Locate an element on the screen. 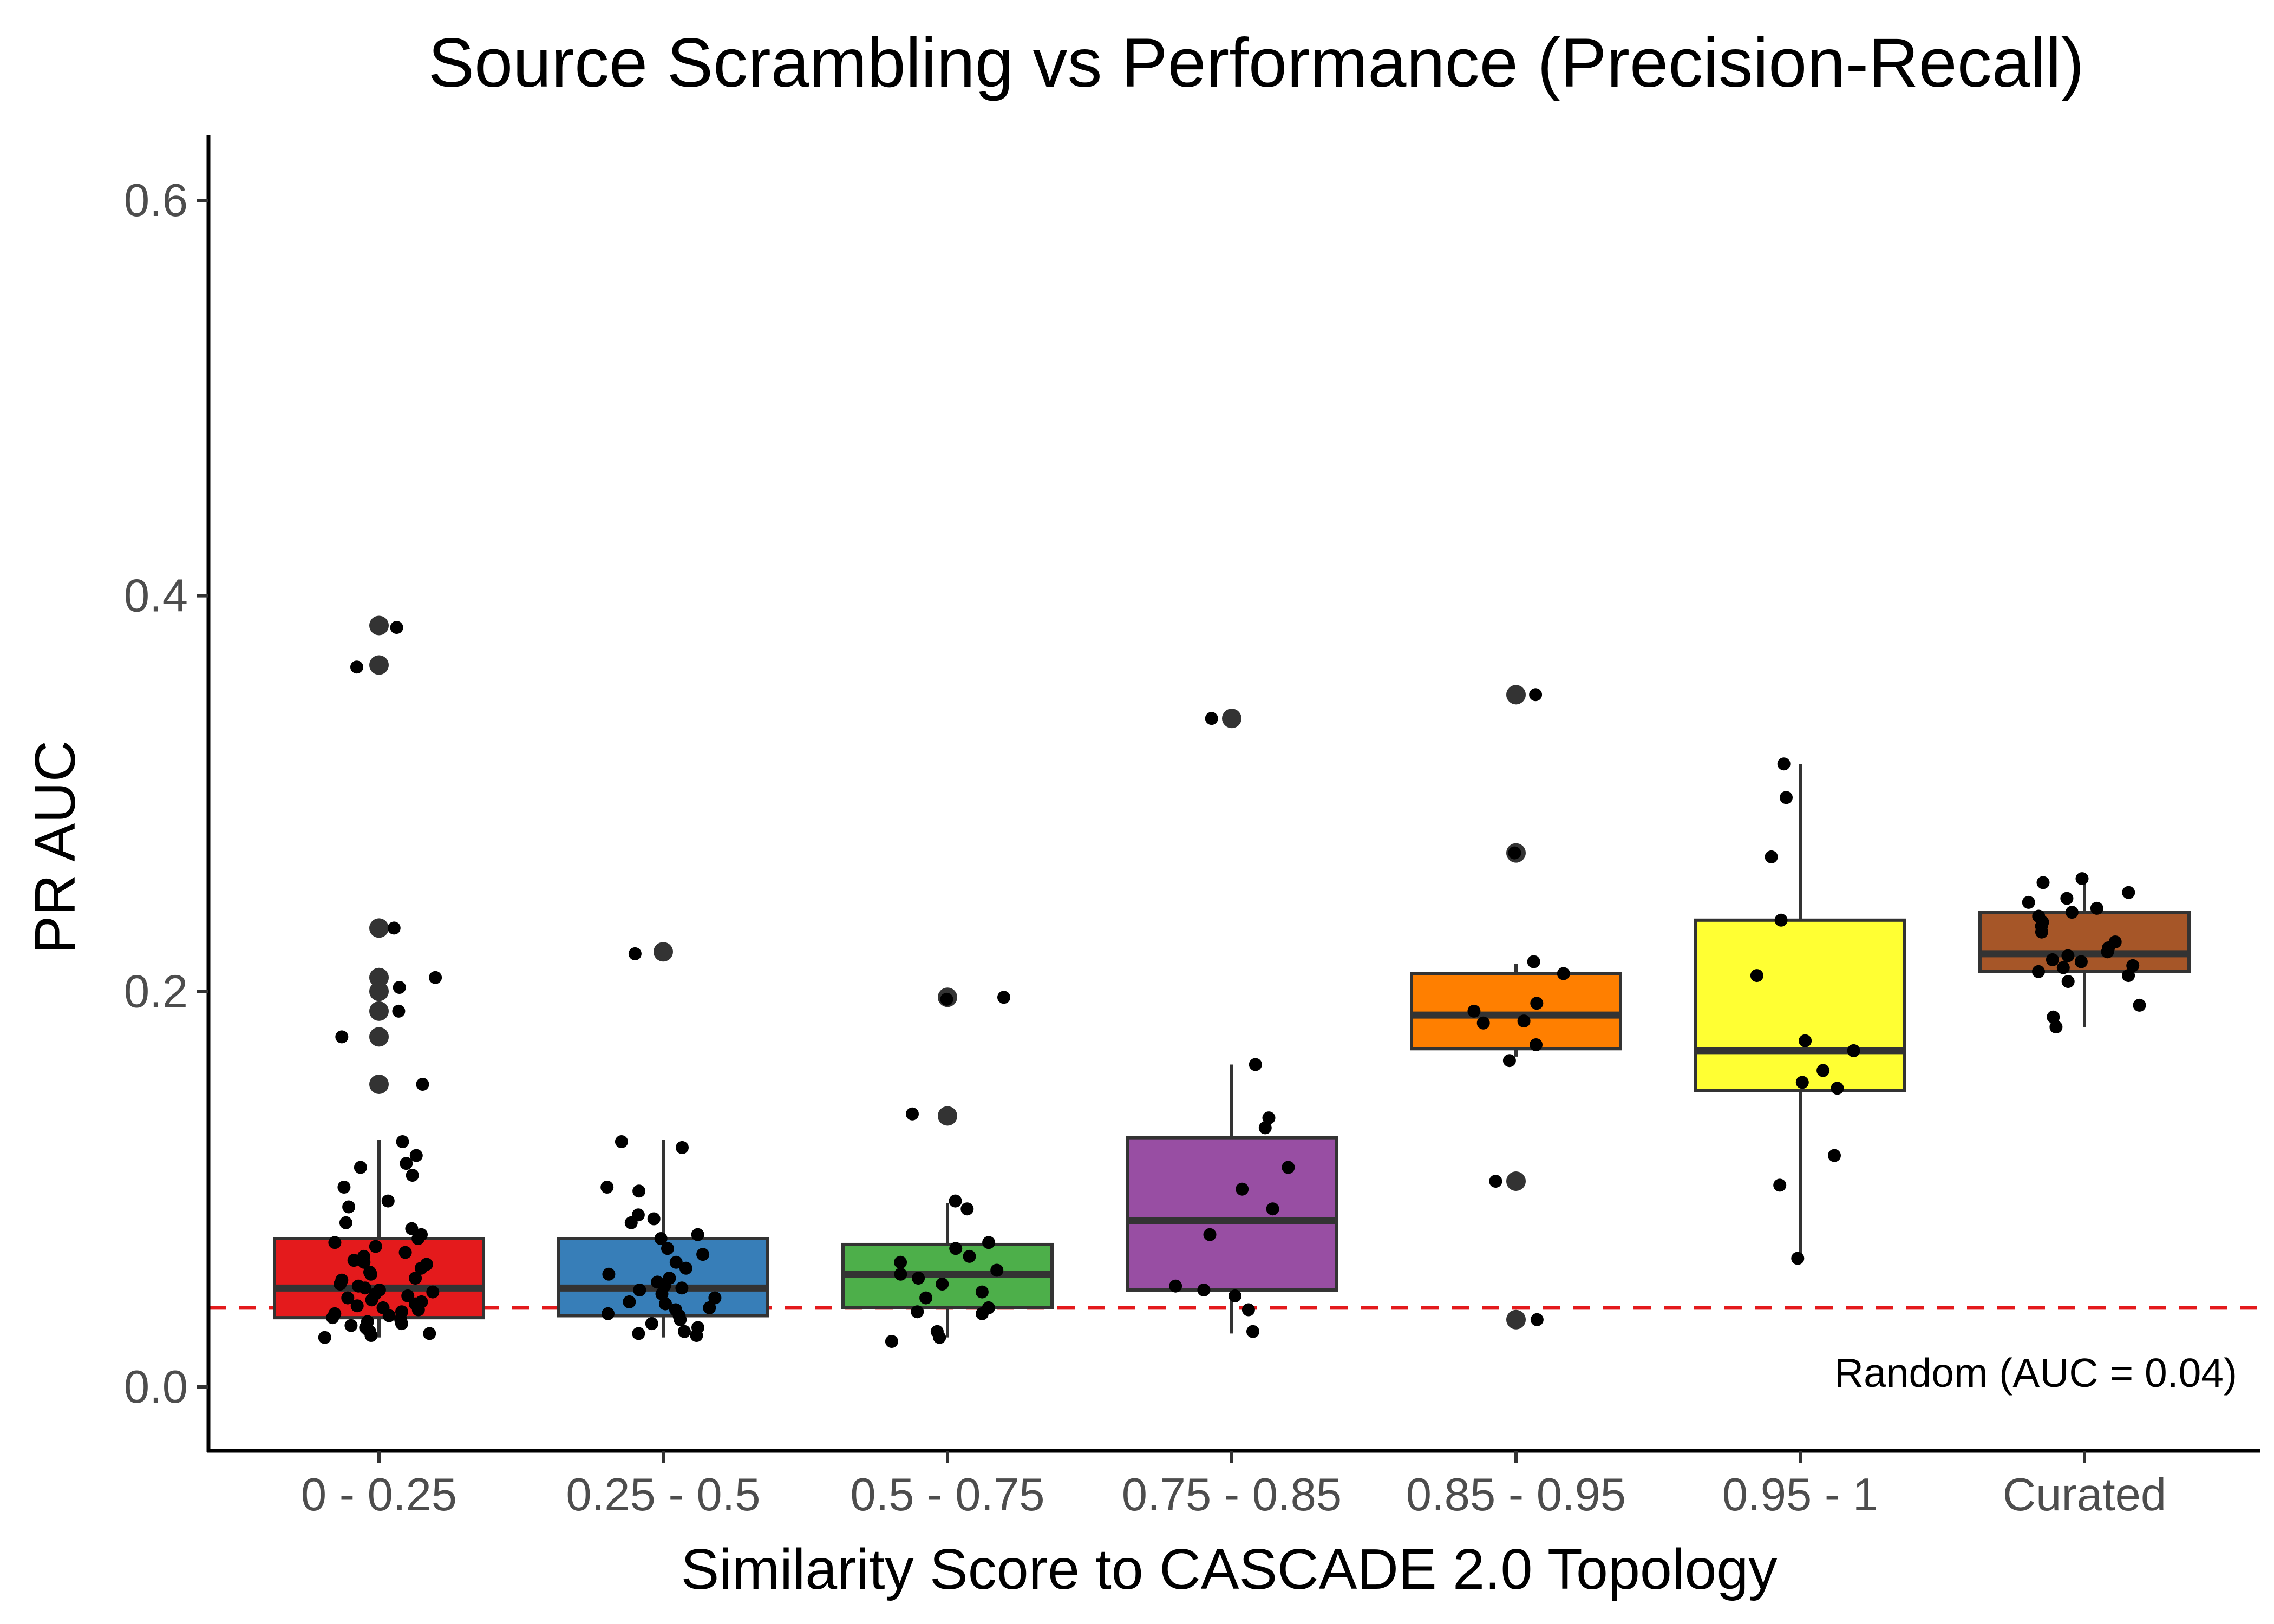 The image size is (2274, 1624). x-tick-label: 0.95 - 1 is located at coordinates (1800, 1495).